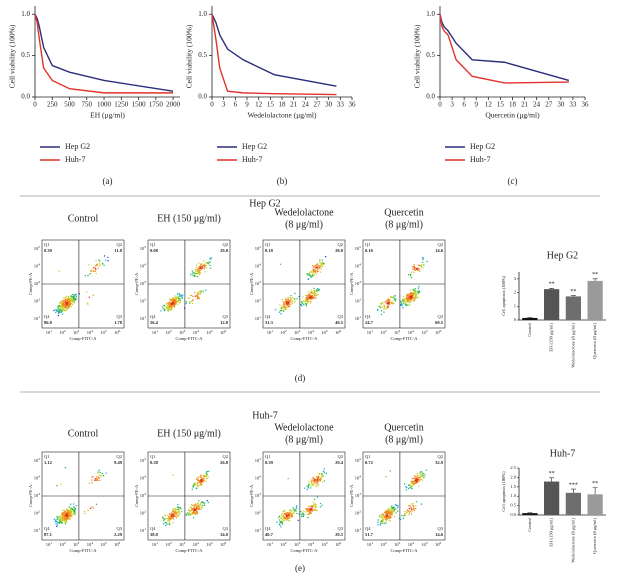 The image size is (618, 576). What do you see at coordinates (341, 331) in the screenshot?
I see `tick-exponent: 6` at bounding box center [341, 331].